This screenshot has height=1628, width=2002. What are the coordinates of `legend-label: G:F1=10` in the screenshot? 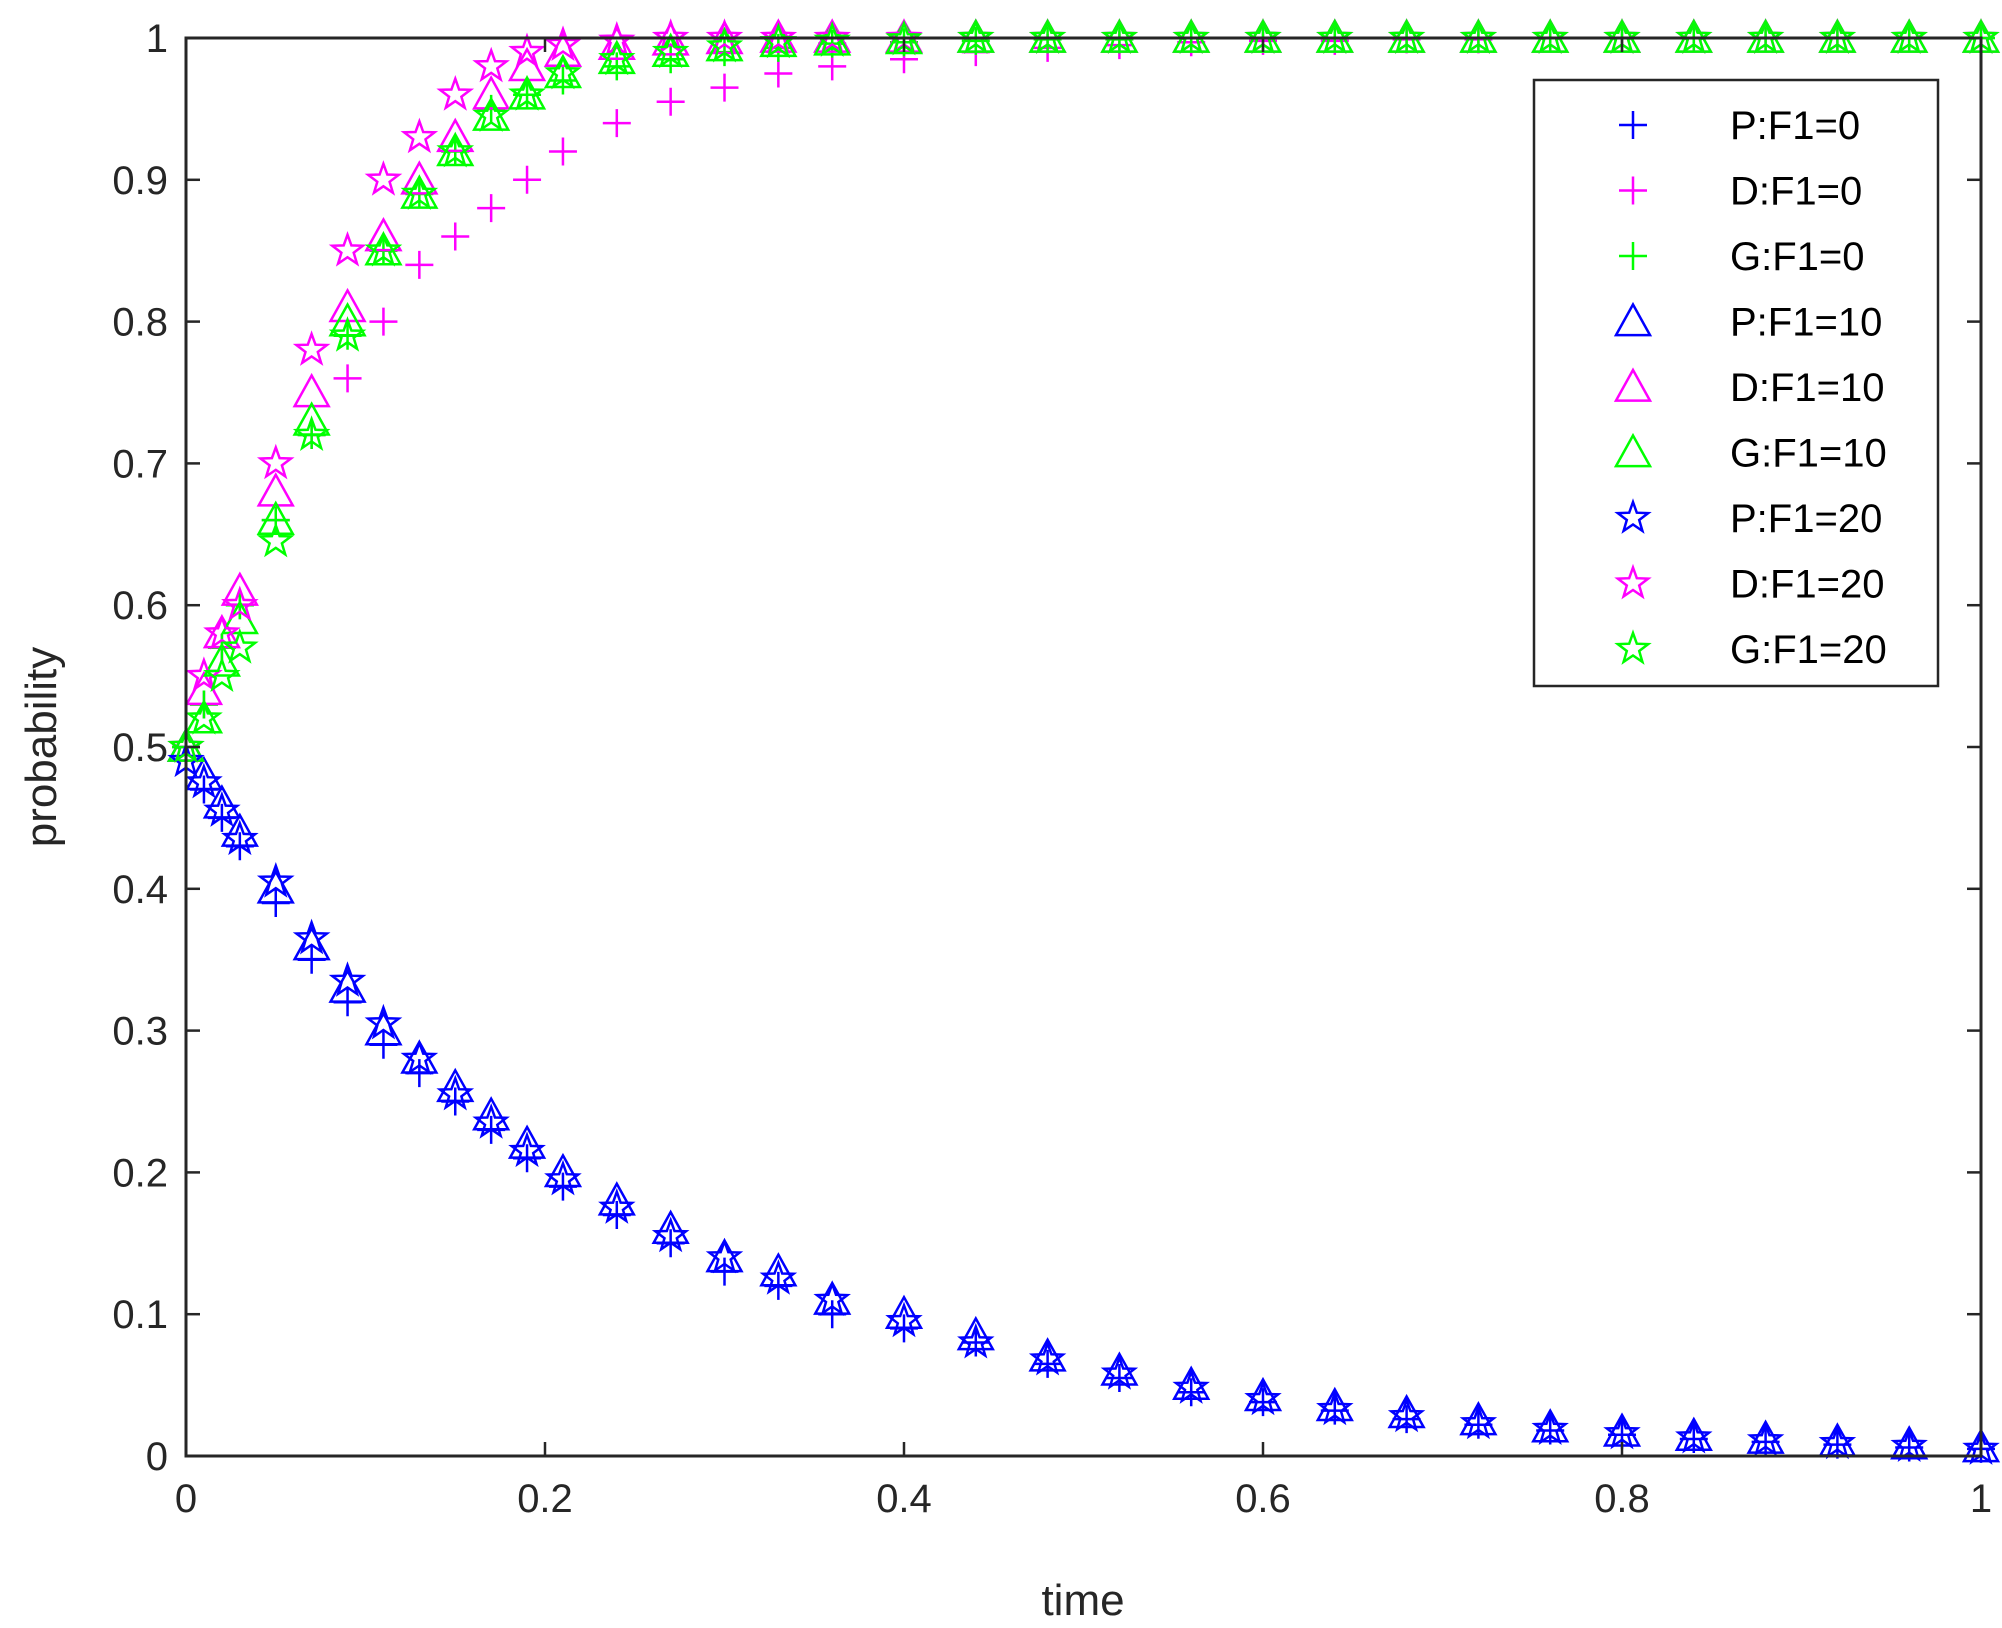 It's located at (1808, 454).